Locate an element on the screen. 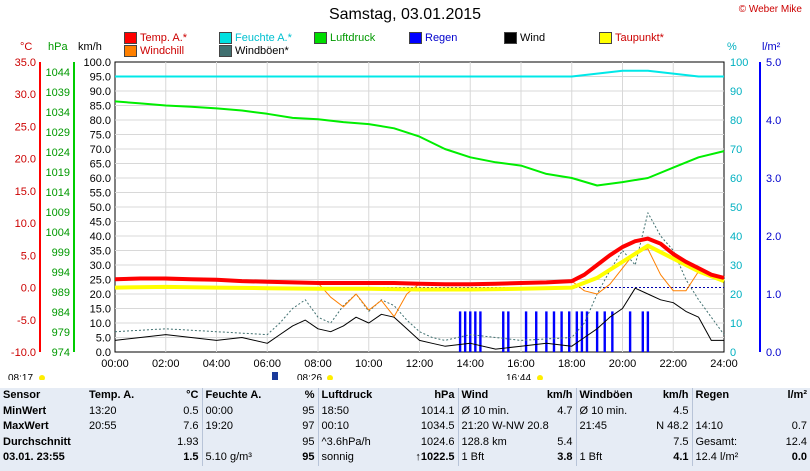 This screenshot has width=810, height=471. stats-cell: 03.01. 23:55 is located at coordinates (34, 457).